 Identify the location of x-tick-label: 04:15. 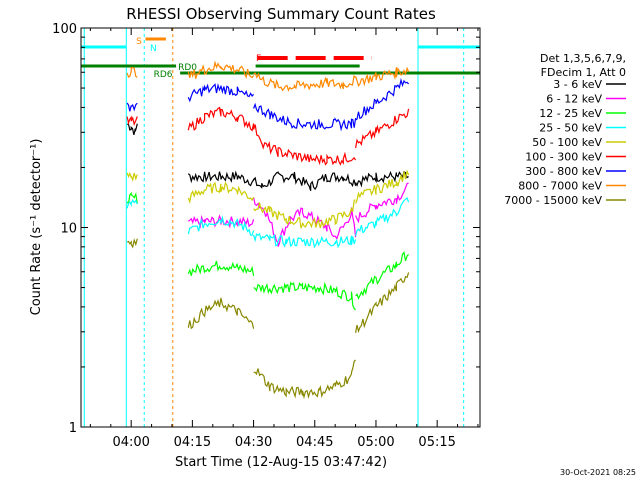
(192, 442).